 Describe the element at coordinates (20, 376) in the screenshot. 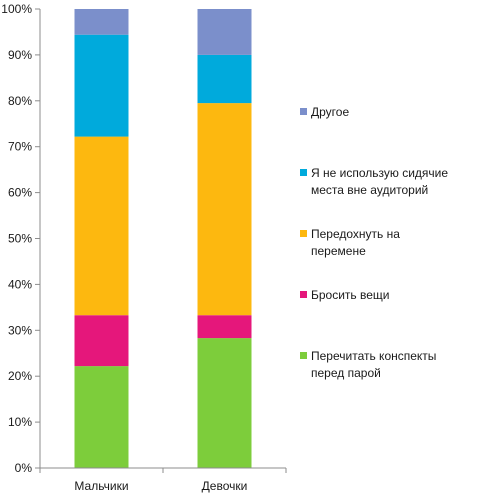

I see `y-tick-label: 20%` at that location.